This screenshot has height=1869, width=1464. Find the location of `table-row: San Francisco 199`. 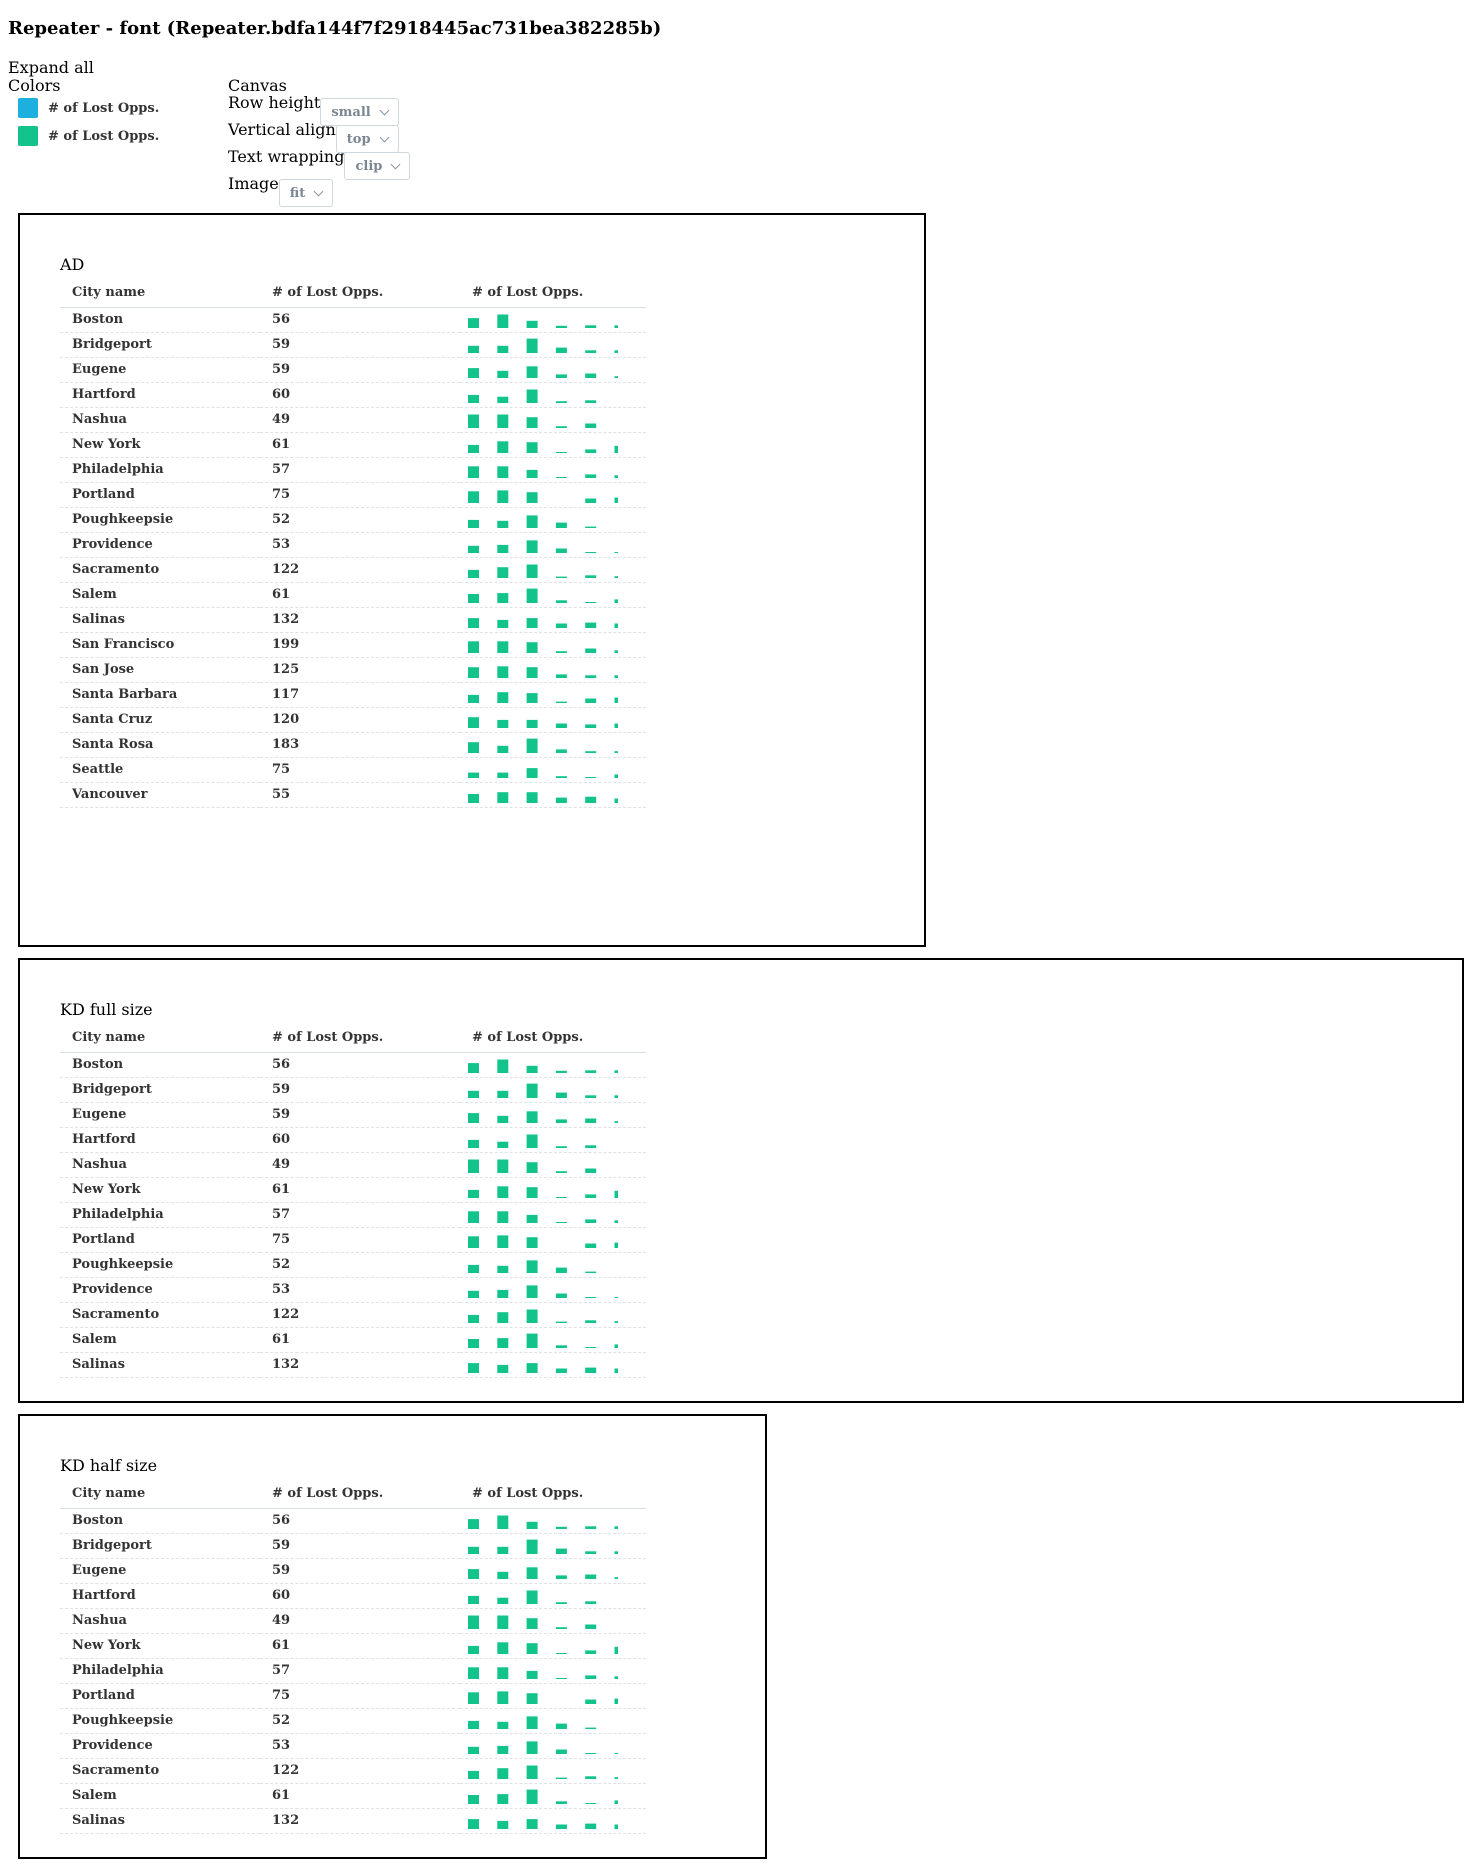

table-row: San Francisco 199 is located at coordinates (353, 645).